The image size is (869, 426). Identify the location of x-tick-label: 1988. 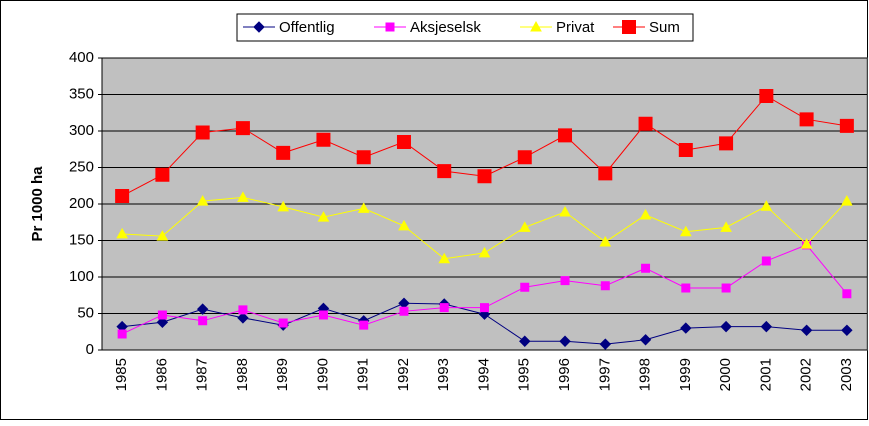
(242, 374).